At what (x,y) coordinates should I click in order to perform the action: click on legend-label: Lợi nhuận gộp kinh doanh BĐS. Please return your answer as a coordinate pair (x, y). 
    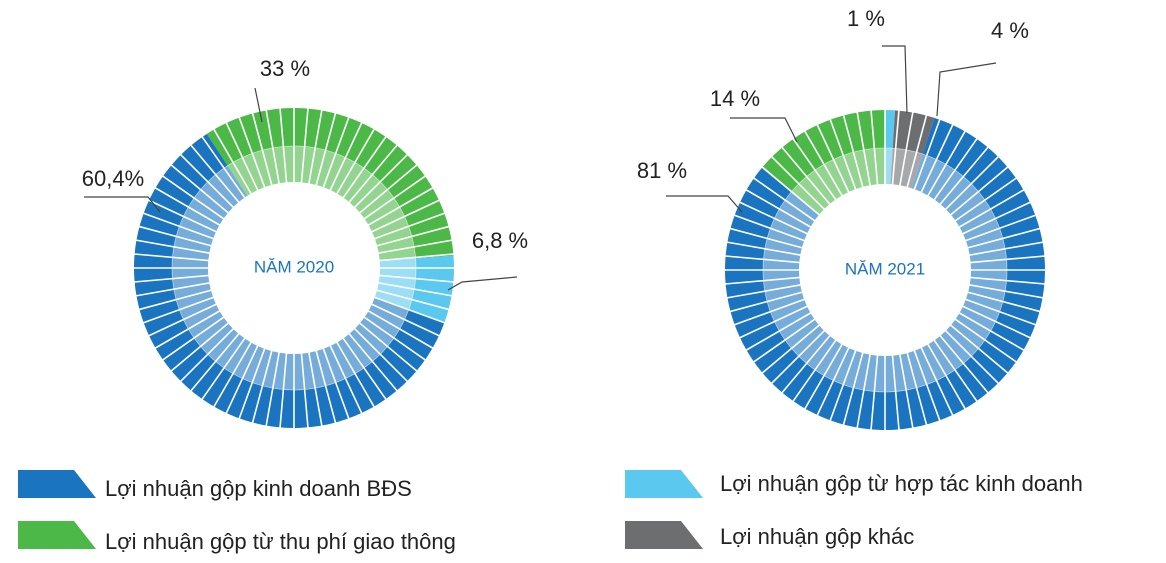
    Looking at the image, I should click on (258, 488).